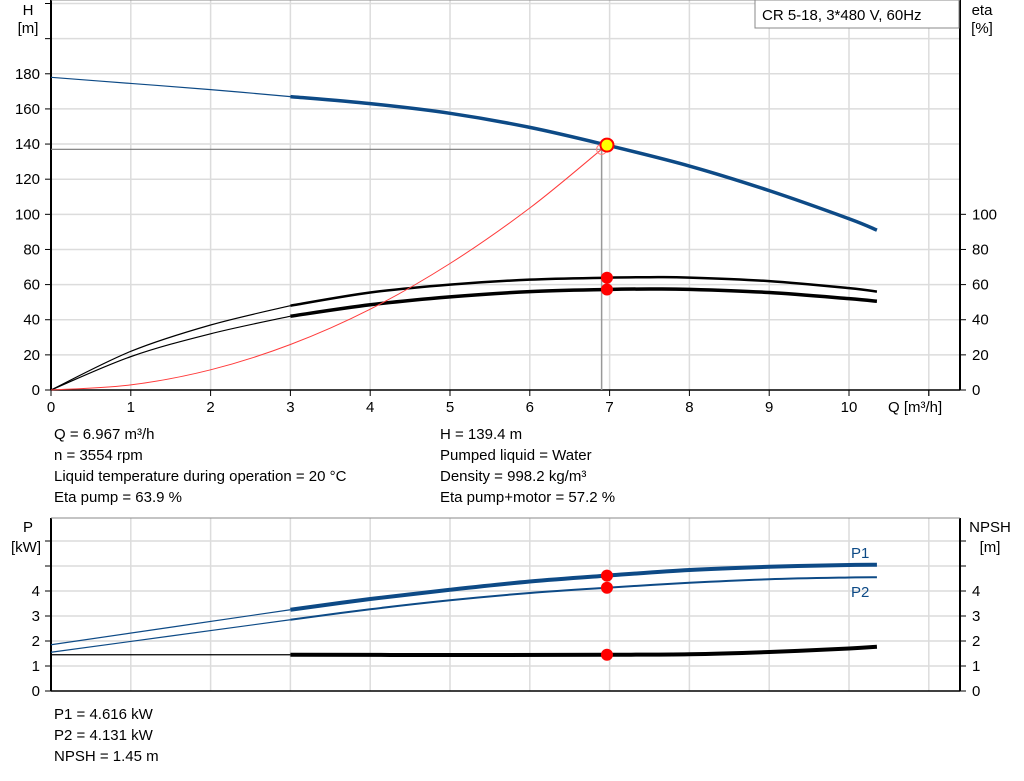  What do you see at coordinates (976, 641) in the screenshot?
I see `npsh-tick-label: 2` at bounding box center [976, 641].